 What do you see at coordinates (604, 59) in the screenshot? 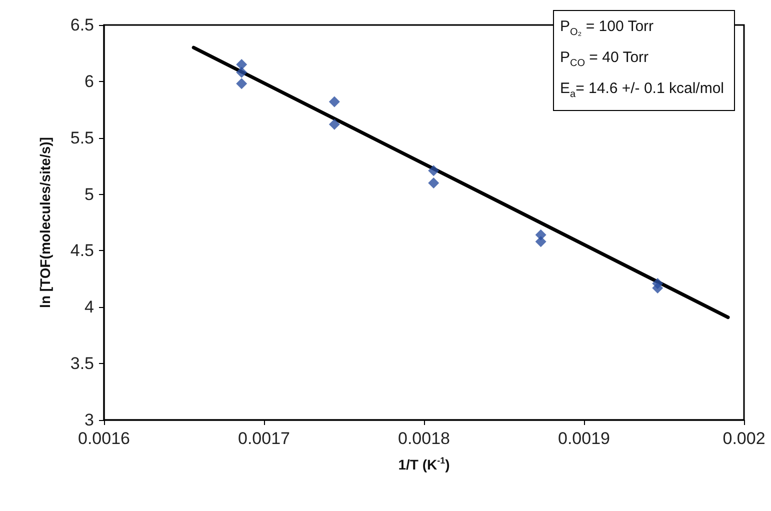
I see `annotation: P$_{CO}$ = 40 Torr` at bounding box center [604, 59].